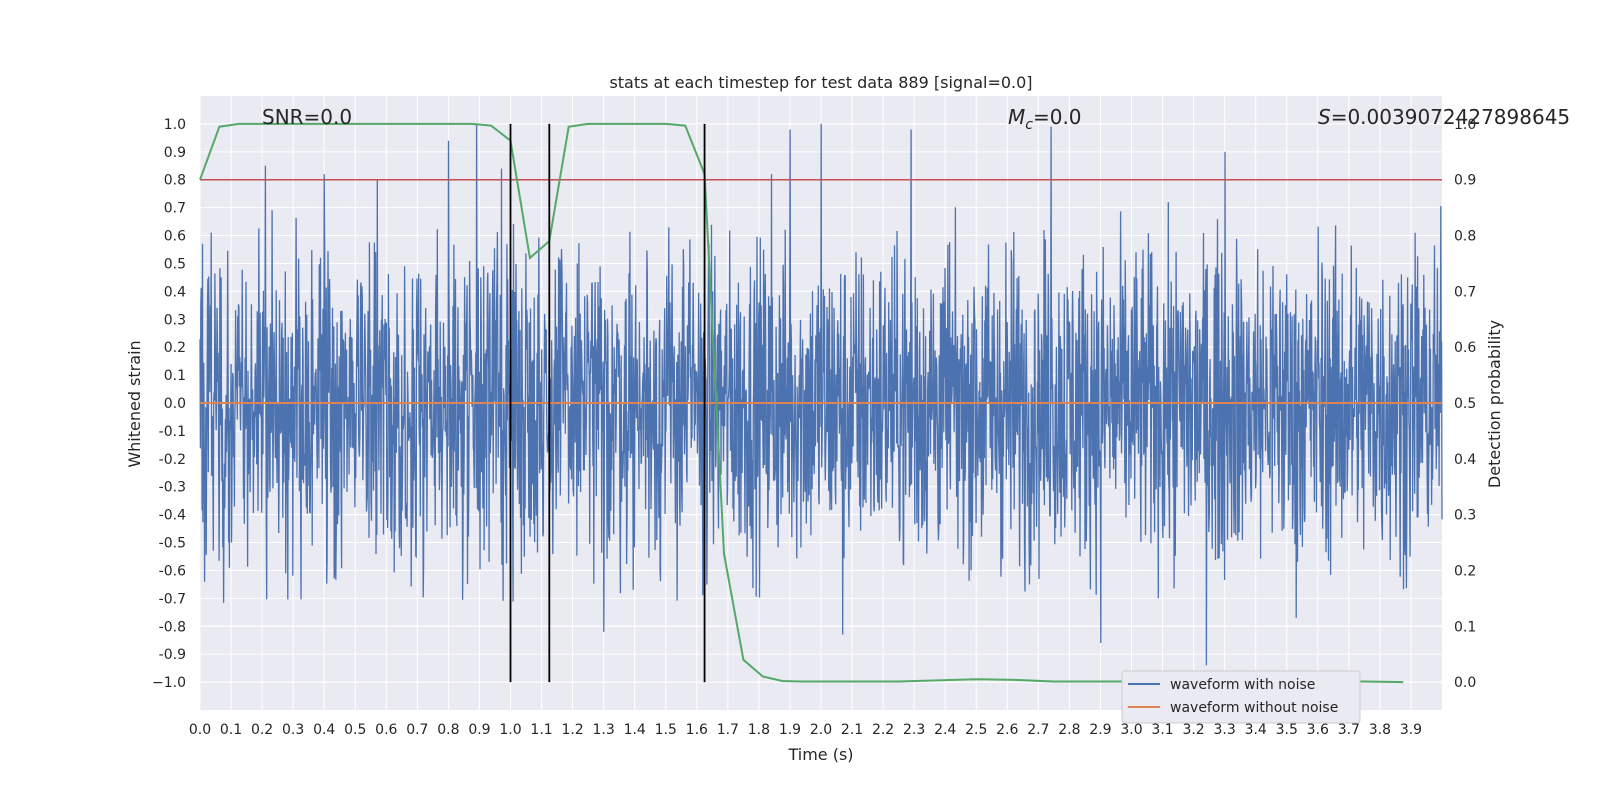 The image size is (1600, 800). Describe the element at coordinates (945, 730) in the screenshot. I see `x-tick-label: 2.4` at that location.